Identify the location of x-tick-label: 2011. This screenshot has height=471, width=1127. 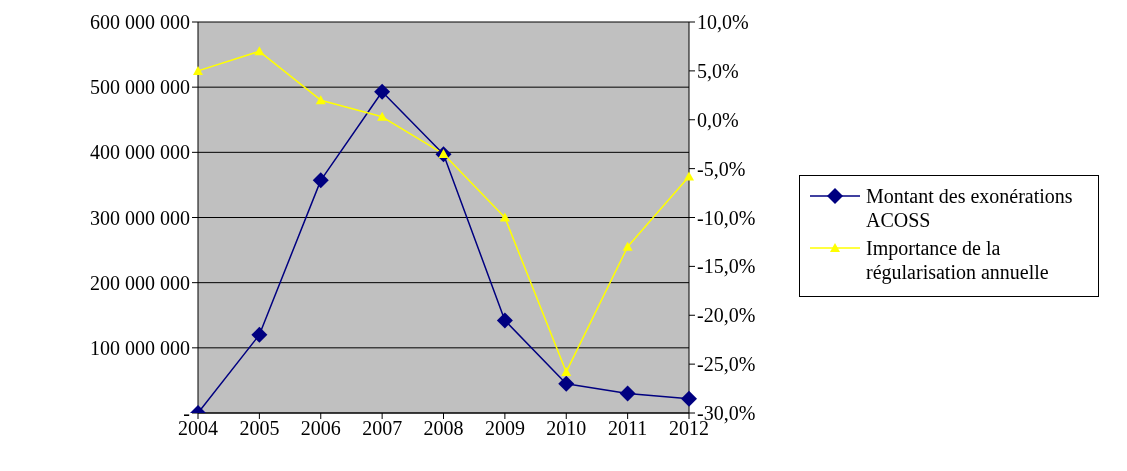
(627, 428).